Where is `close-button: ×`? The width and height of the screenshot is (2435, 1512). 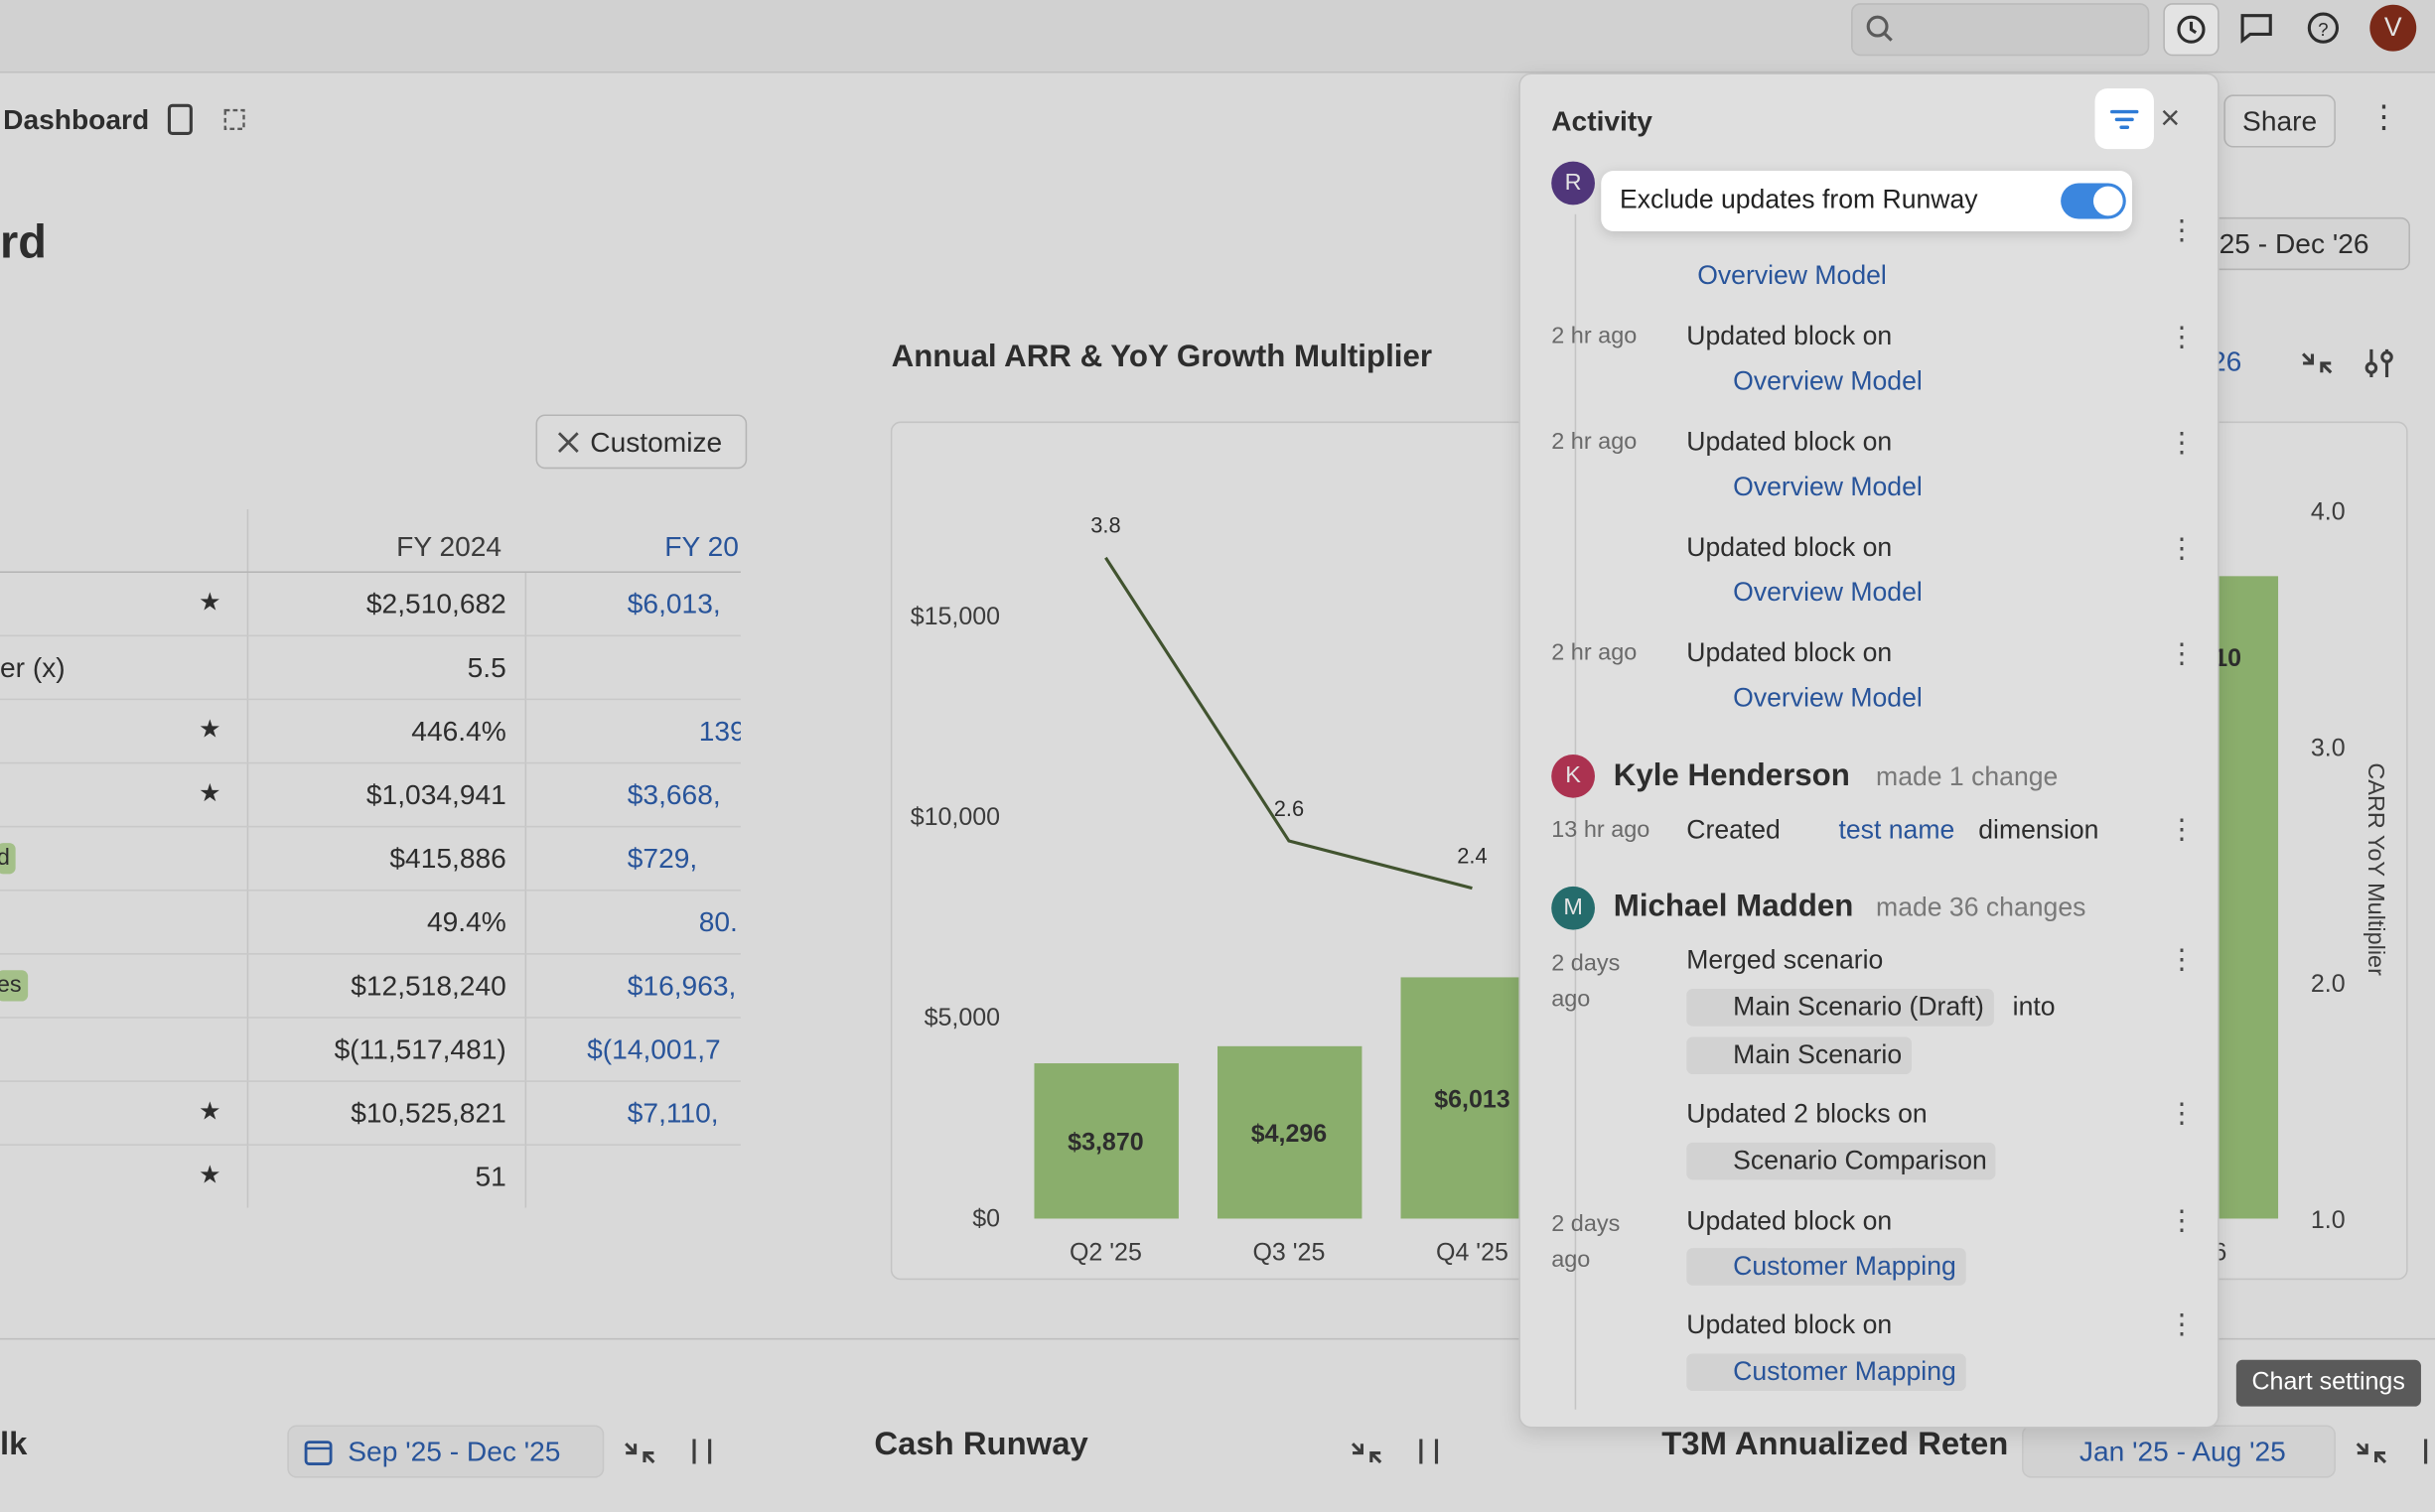 close-button: × is located at coordinates (2171, 117).